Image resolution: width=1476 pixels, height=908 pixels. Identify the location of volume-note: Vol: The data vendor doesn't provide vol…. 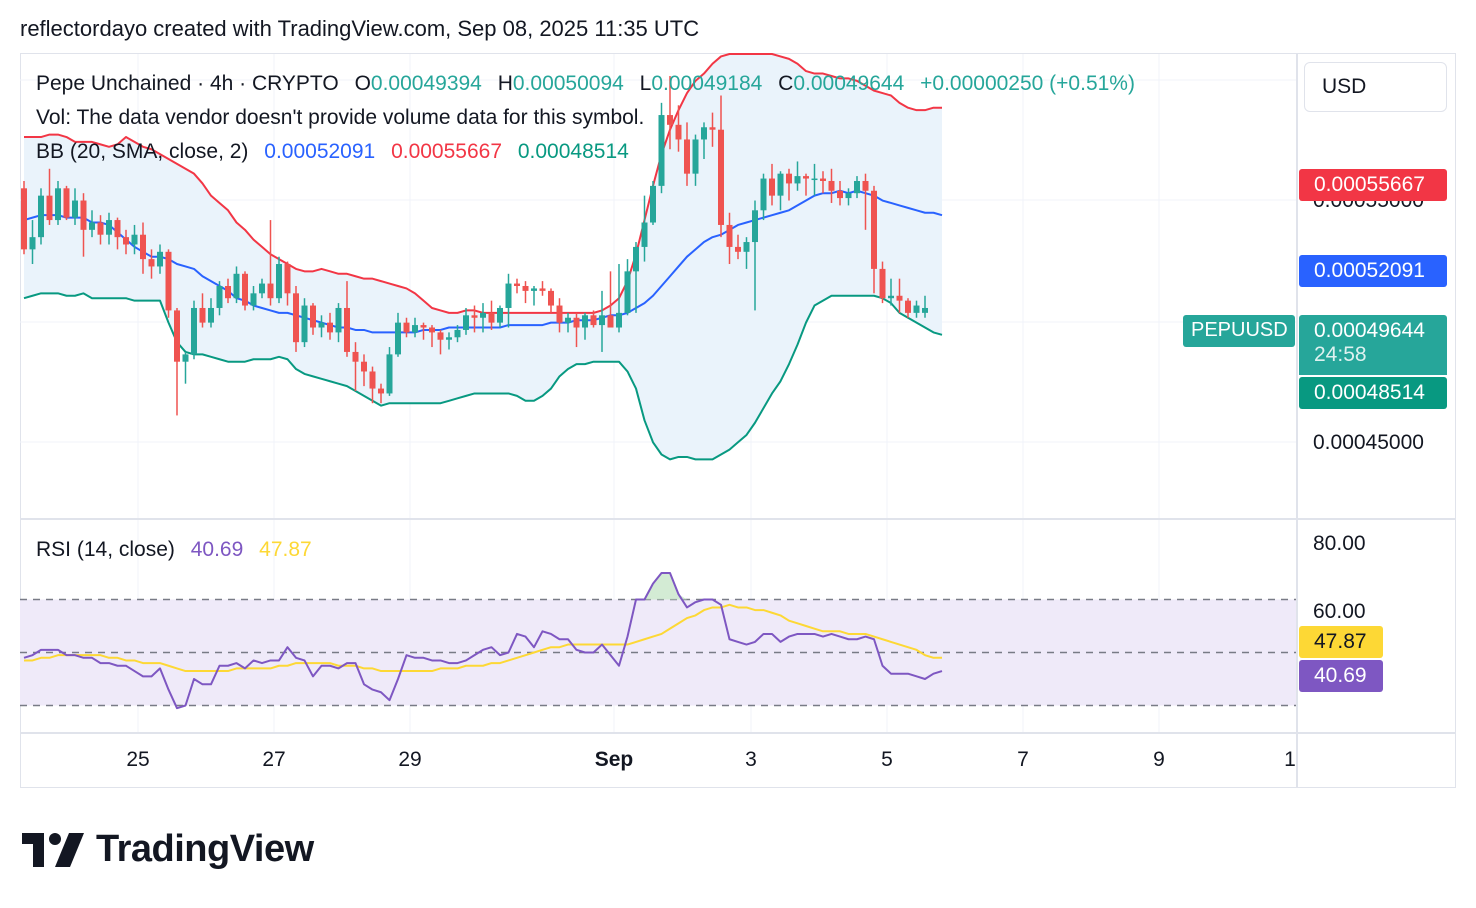
(340, 117).